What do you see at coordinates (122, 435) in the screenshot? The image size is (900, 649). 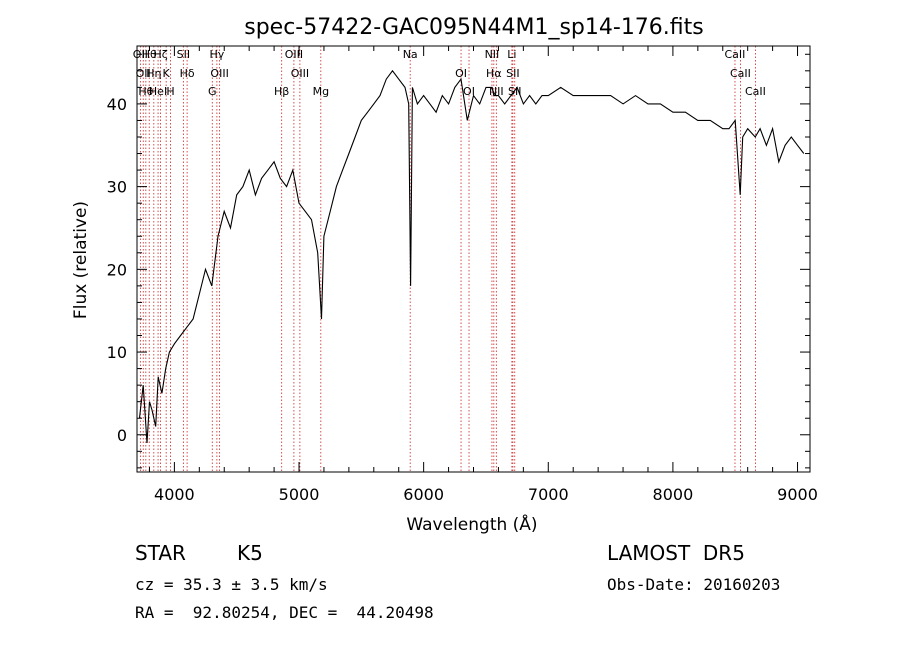 I see `y-tick-label: 0` at bounding box center [122, 435].